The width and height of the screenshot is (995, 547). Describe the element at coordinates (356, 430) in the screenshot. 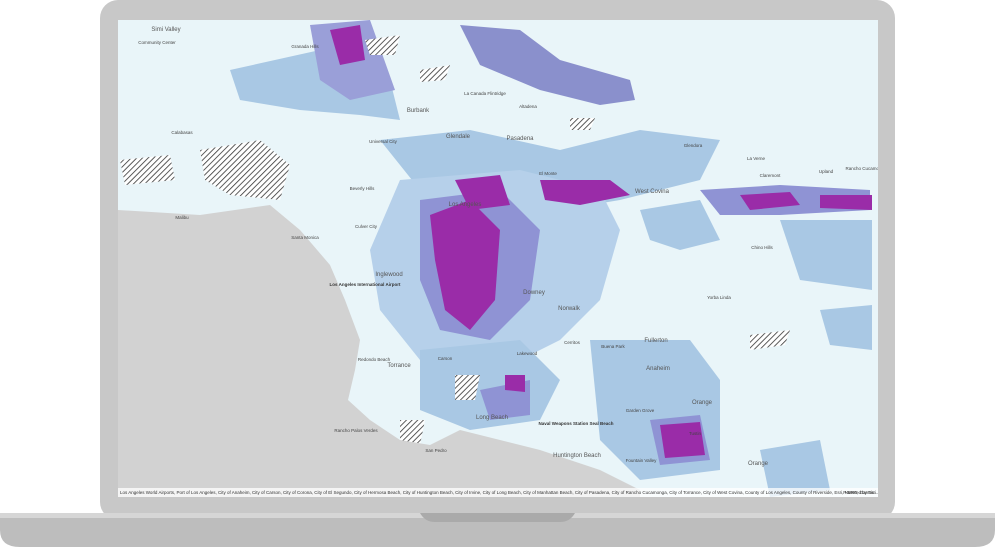

I see `place-label: Rancho Palos Verdes` at that location.